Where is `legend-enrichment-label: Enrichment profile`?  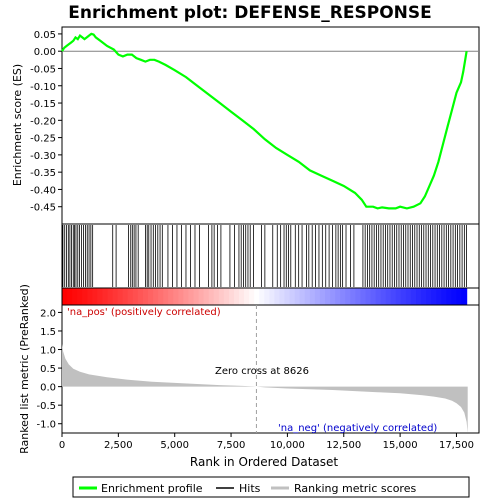
legend-enrichment-label: Enrichment profile is located at coordinates (152, 488).